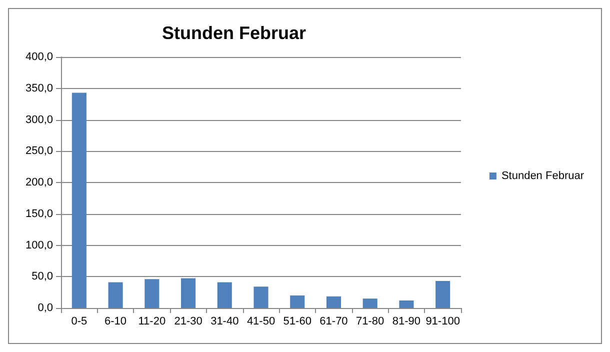 The image size is (610, 352). What do you see at coordinates (115, 322) in the screenshot?
I see `x-tick-label: 6-10` at bounding box center [115, 322].